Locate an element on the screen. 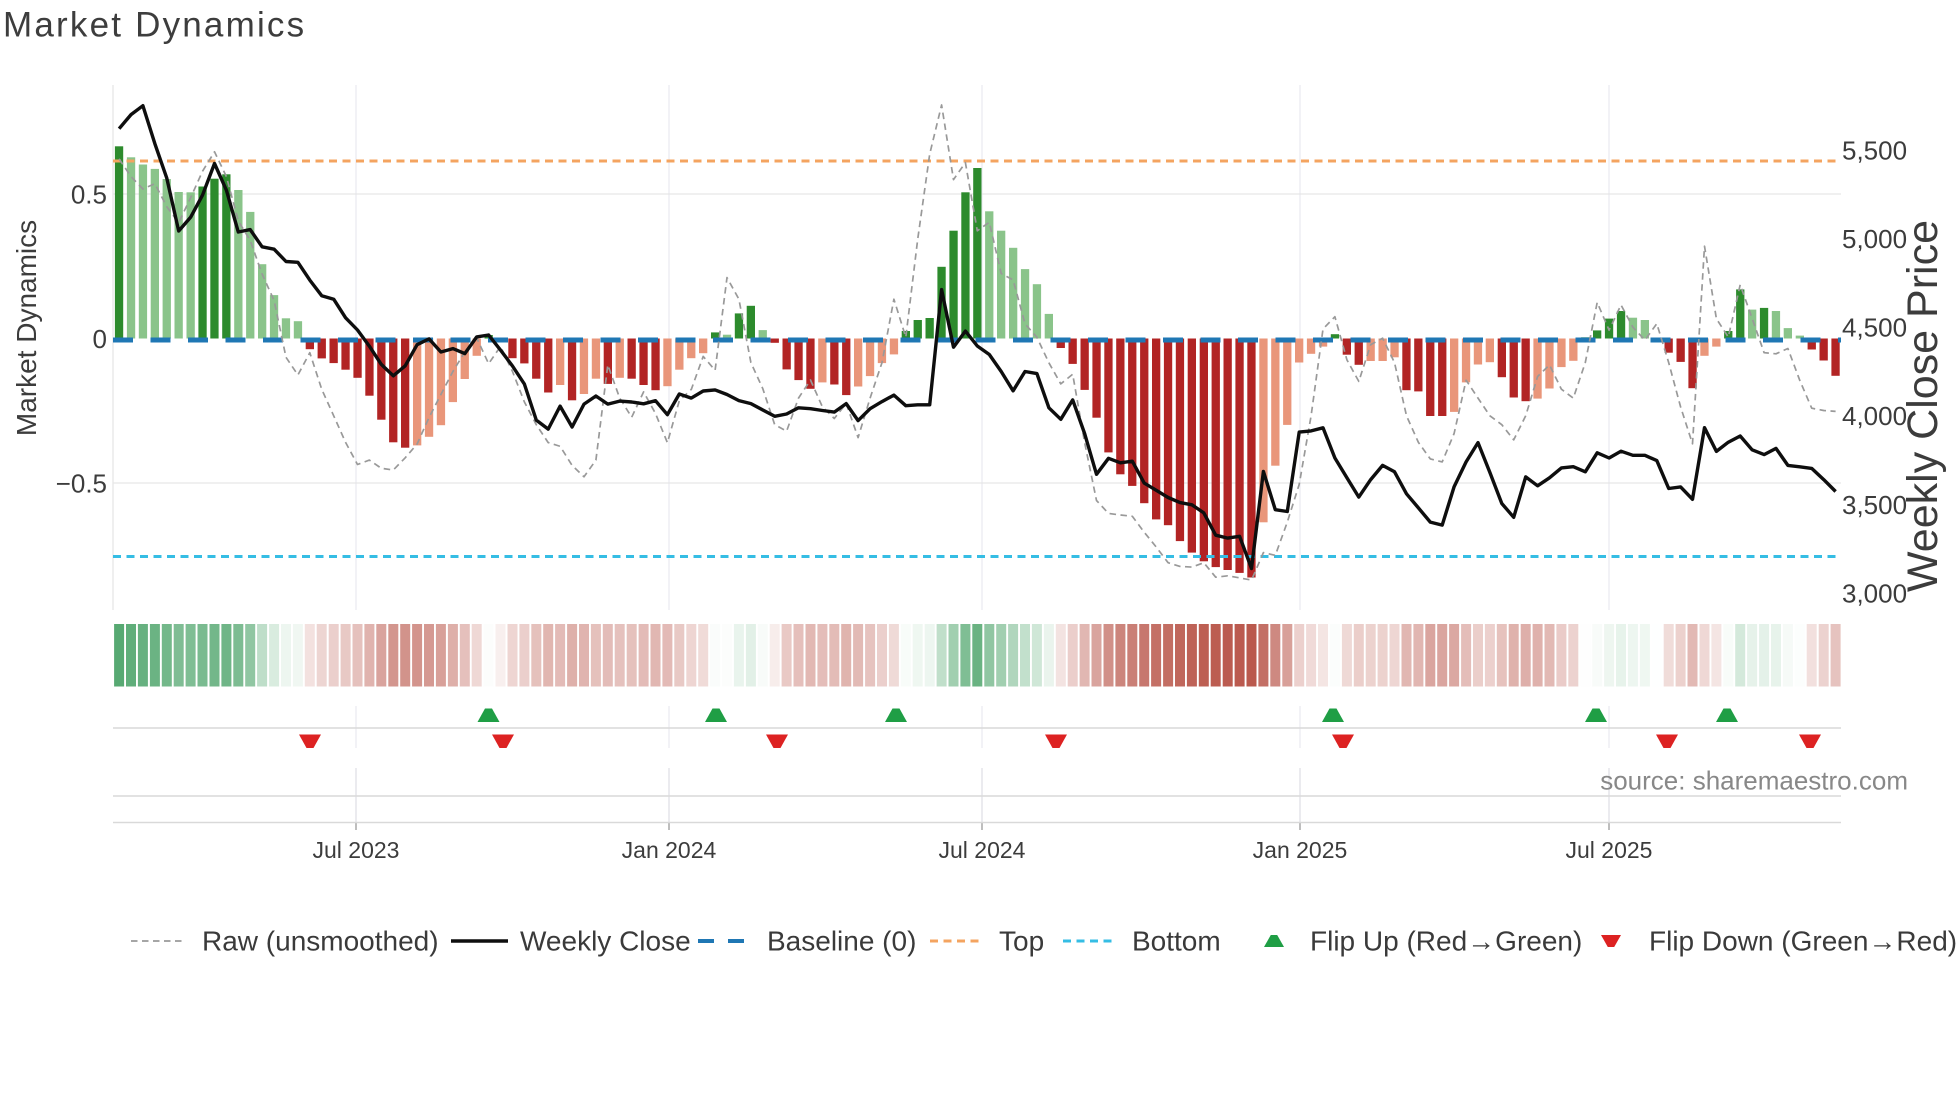 The image size is (1960, 1107). svg-text: Flip Up (Red→Green) is located at coordinates (1446, 941).